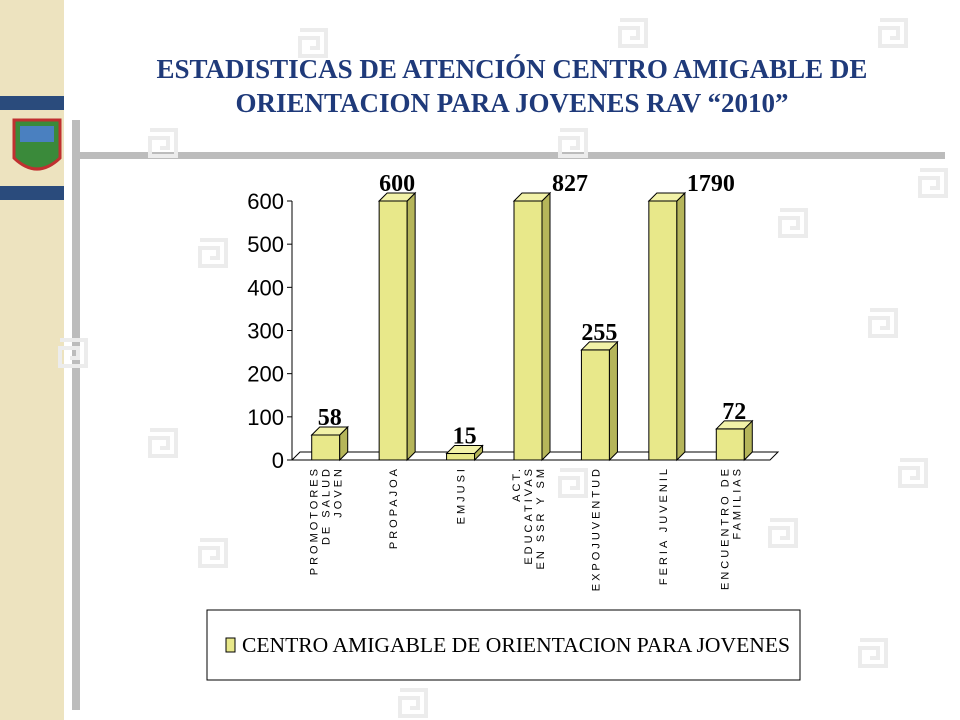 Image resolution: width=960 pixels, height=720 pixels. What do you see at coordinates (278, 460) in the screenshot?
I see `y-tick-label: 0` at bounding box center [278, 460].